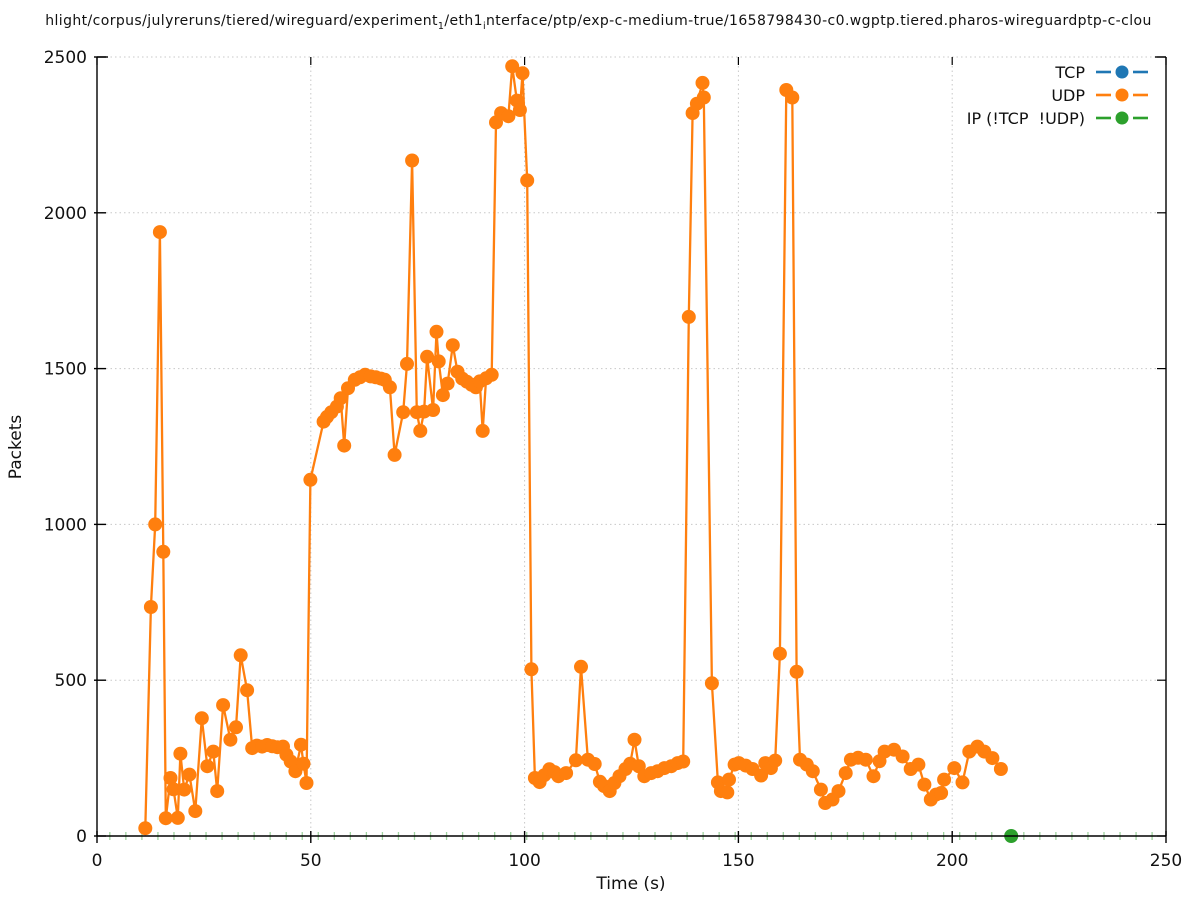  What do you see at coordinates (1068, 95) in the screenshot?
I see `legend-label-udp: UDP` at bounding box center [1068, 95].